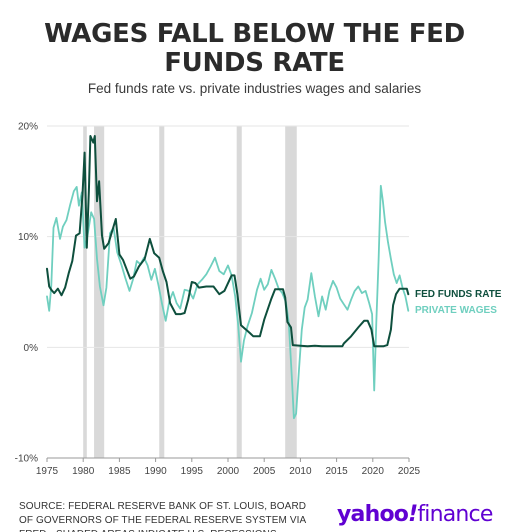 Image resolution: width=509 pixels, height=532 pixels. What do you see at coordinates (155, 471) in the screenshot?
I see `x-tick-label: 1990` at bounding box center [155, 471].